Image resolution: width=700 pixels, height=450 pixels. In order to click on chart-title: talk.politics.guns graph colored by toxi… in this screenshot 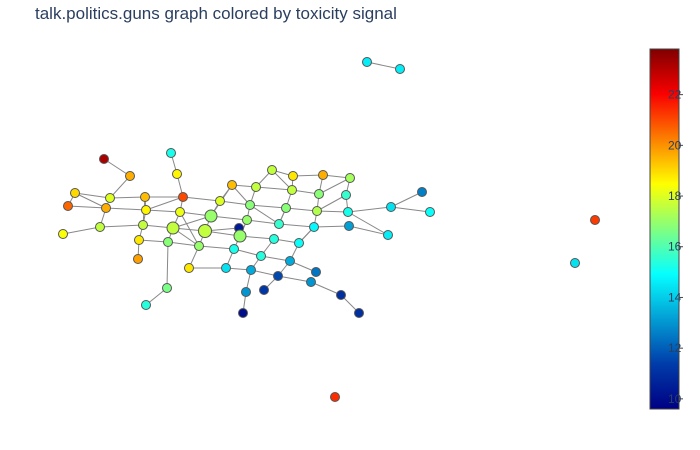, I will do `click(216, 13)`.